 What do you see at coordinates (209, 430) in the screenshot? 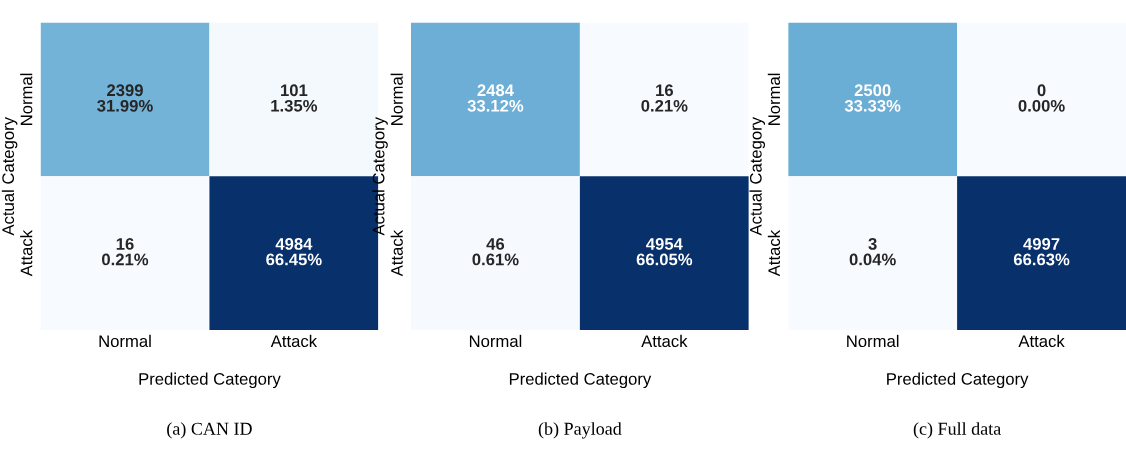
I see `text: (a) CAN ID` at bounding box center [209, 430].